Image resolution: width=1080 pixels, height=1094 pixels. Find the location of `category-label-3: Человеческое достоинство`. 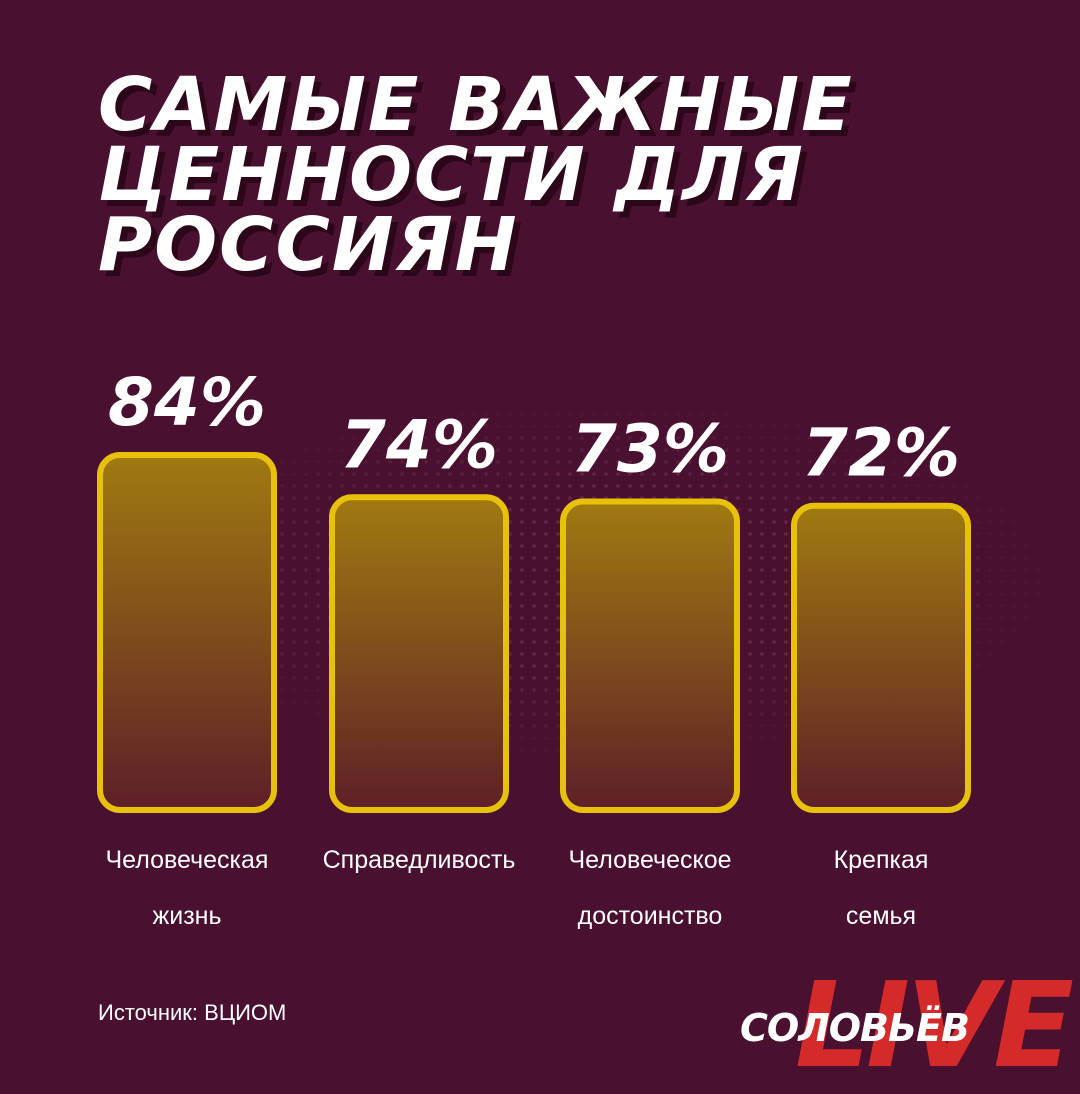

category-label-3: Человеческое достоинство is located at coordinates (650, 888).